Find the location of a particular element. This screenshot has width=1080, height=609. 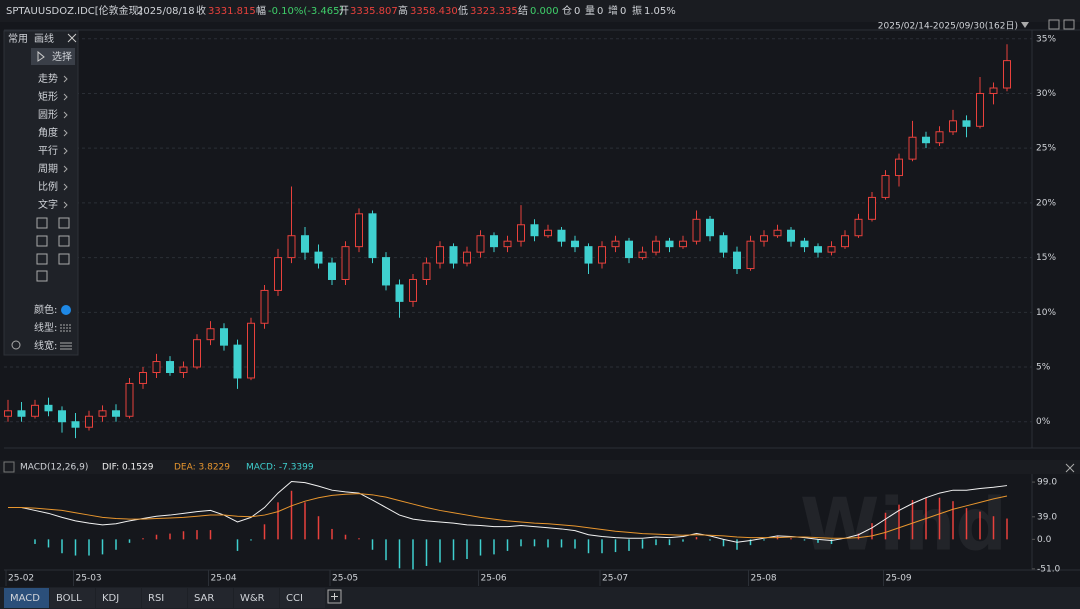

field-label: 结 is located at coordinates (523, 10).